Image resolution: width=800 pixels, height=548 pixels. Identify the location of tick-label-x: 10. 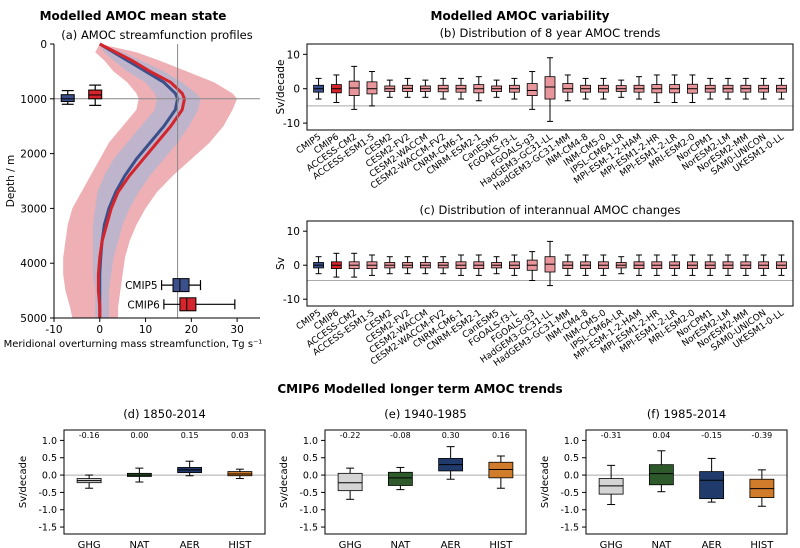
(145, 330).